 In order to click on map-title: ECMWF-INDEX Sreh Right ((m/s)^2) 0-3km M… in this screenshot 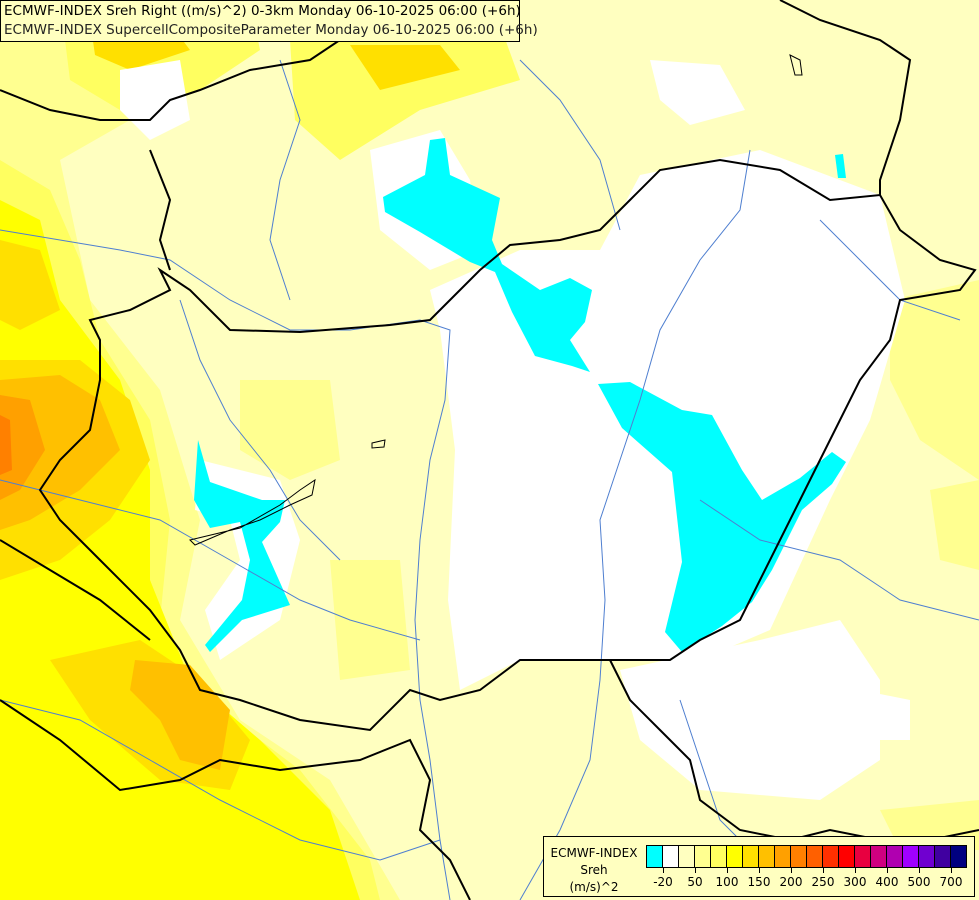, I will do `click(269, 21)`.